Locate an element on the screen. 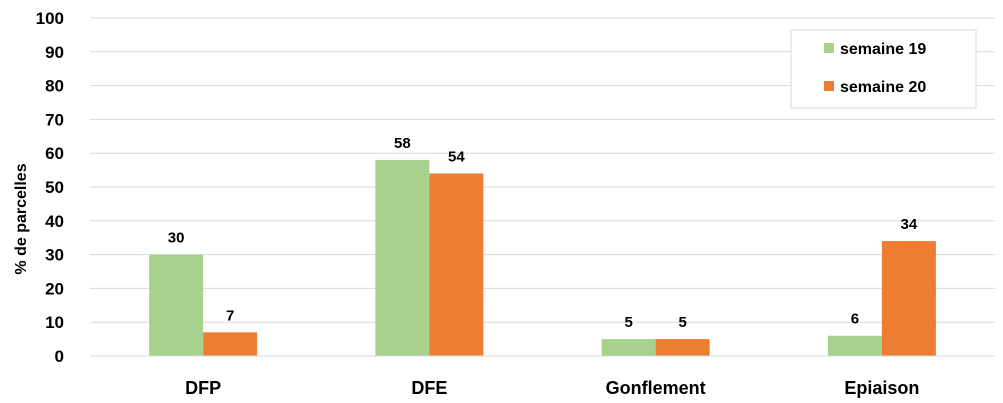 This screenshot has width=1003, height=403. data-label: 34 is located at coordinates (909, 224).